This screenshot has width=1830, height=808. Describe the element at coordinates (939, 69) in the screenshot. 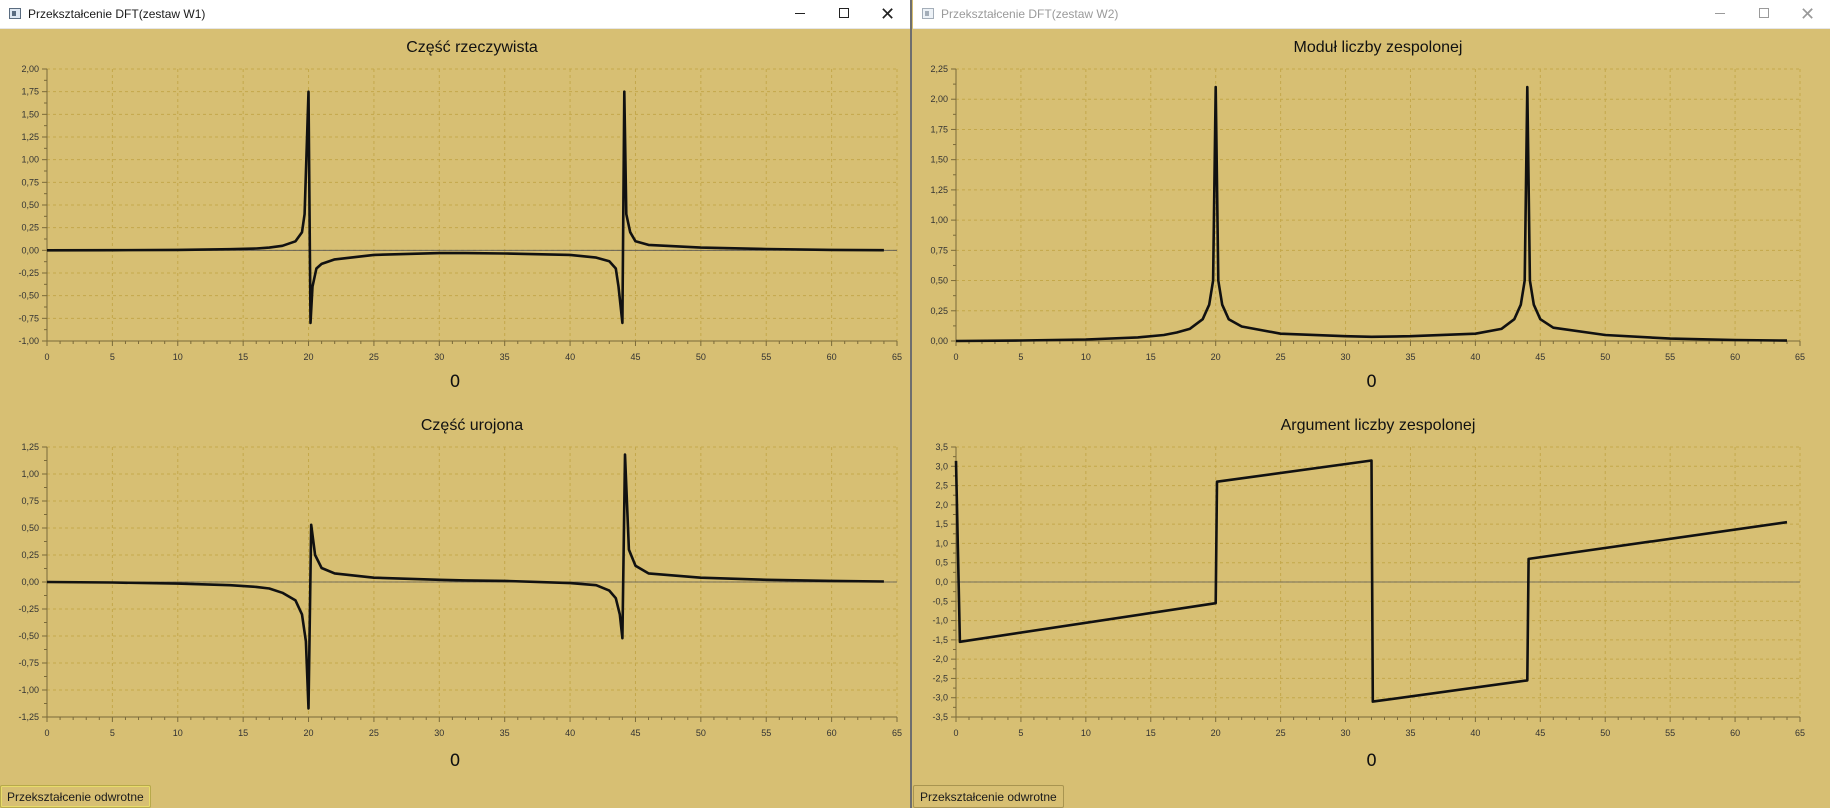

I see `y-tick-label: 2,25` at that location.